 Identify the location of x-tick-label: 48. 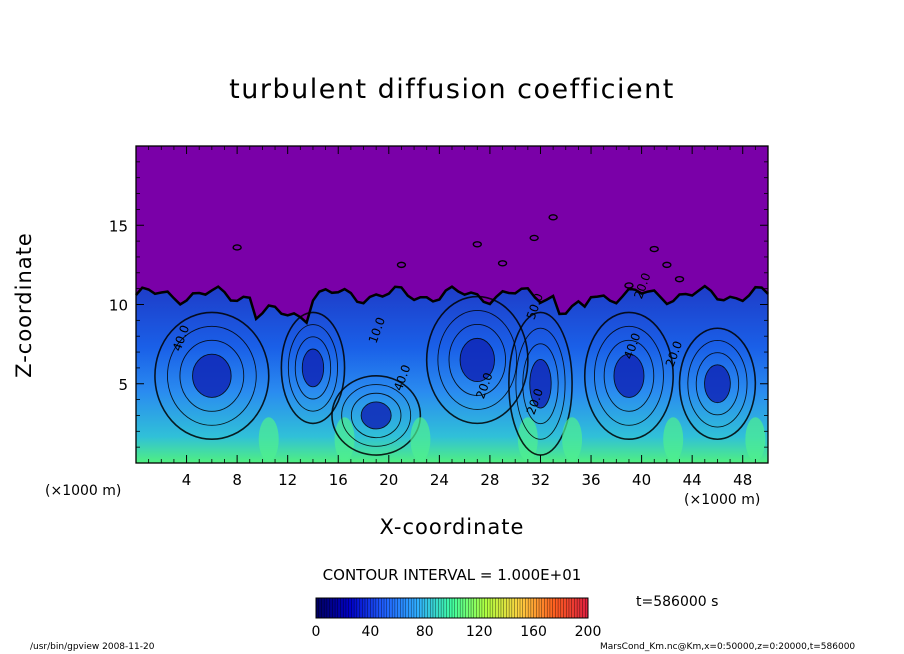
(742, 480).